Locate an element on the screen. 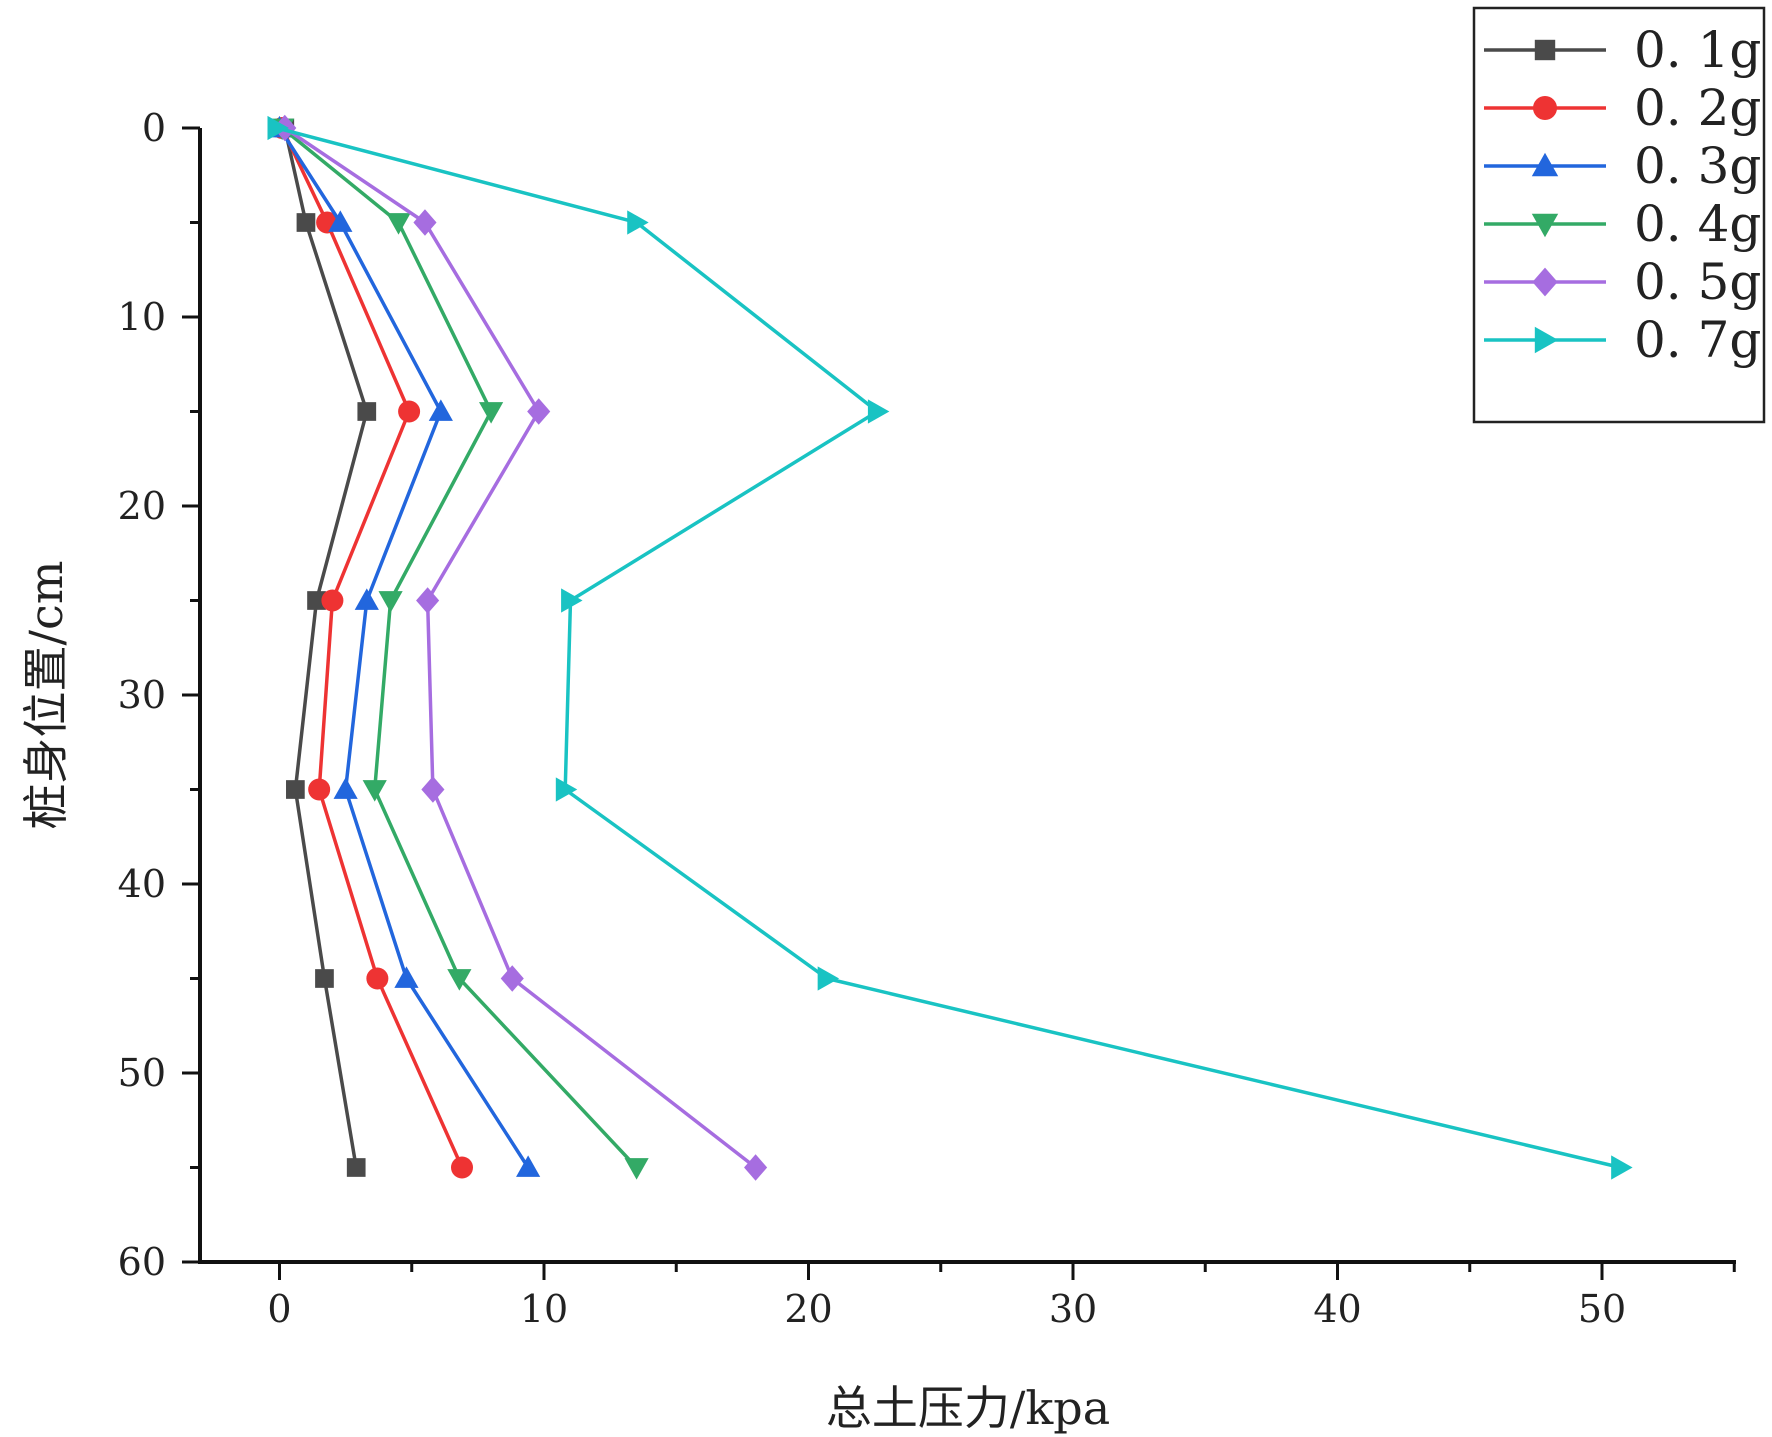  legend-label-2: 0. 3g is located at coordinates (1697, 166).